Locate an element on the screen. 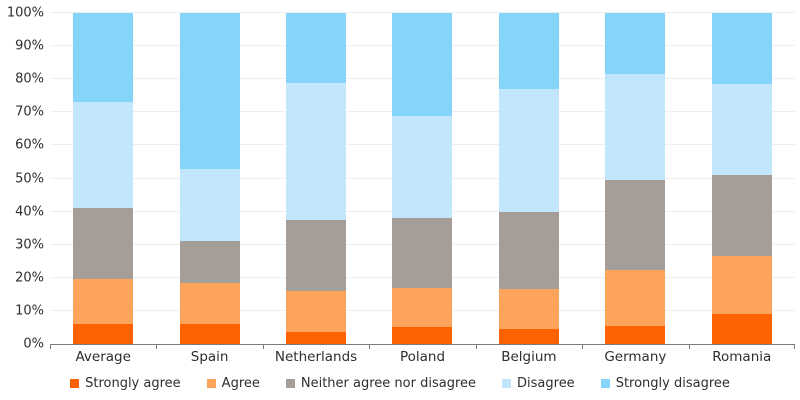 This screenshot has width=800, height=400. stacked-bar-poland is located at coordinates (422, 178).